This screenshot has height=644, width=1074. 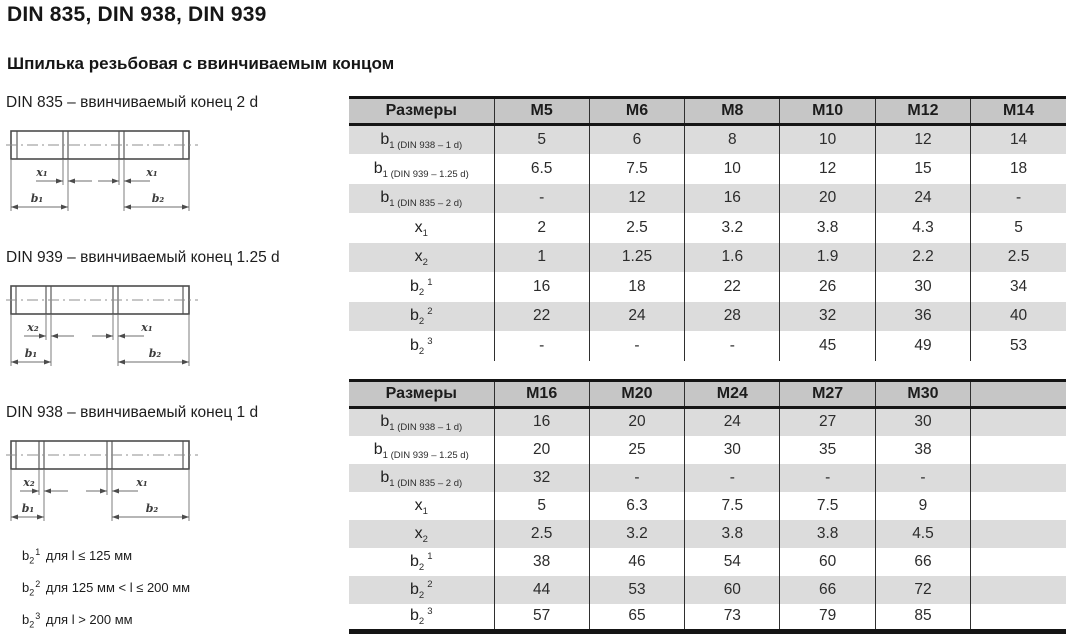 I want to click on value-cell: 12, so click(x=636, y=198).